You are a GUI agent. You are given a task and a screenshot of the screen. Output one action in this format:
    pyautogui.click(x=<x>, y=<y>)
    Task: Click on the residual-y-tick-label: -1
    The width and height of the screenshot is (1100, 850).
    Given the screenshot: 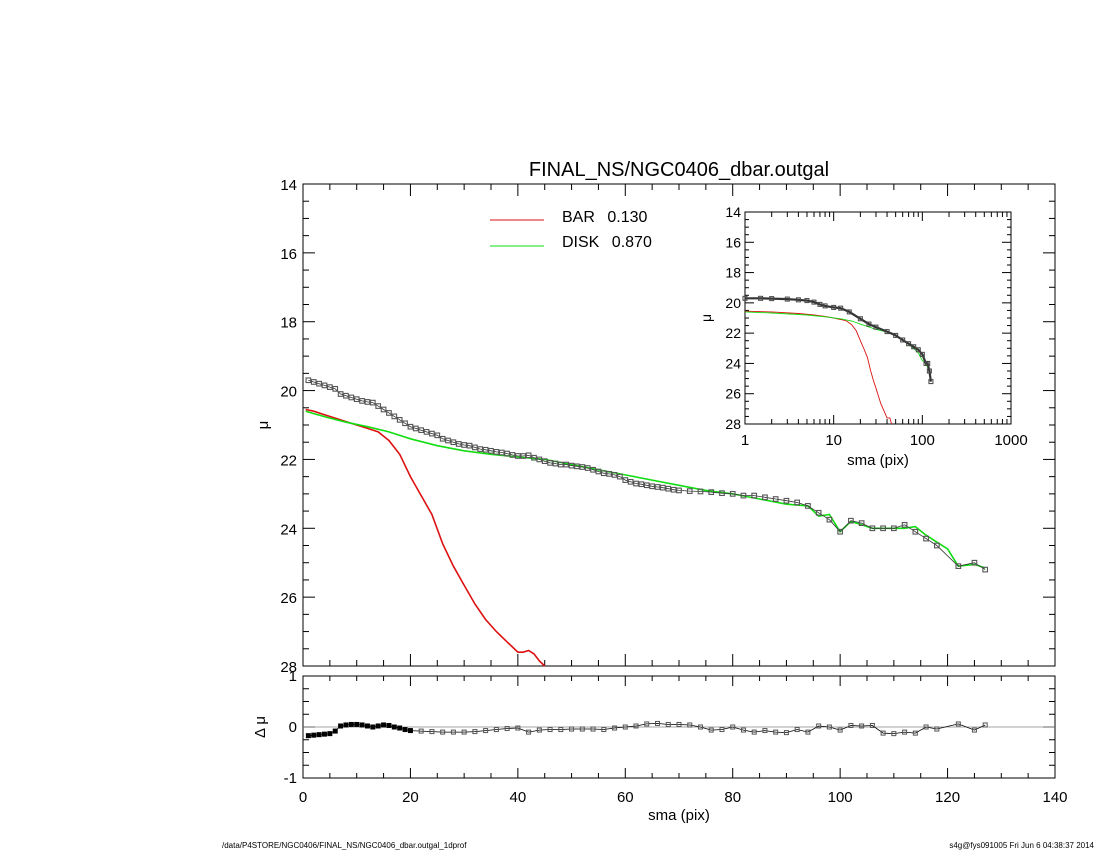 What is the action you would take?
    pyautogui.click(x=290, y=778)
    